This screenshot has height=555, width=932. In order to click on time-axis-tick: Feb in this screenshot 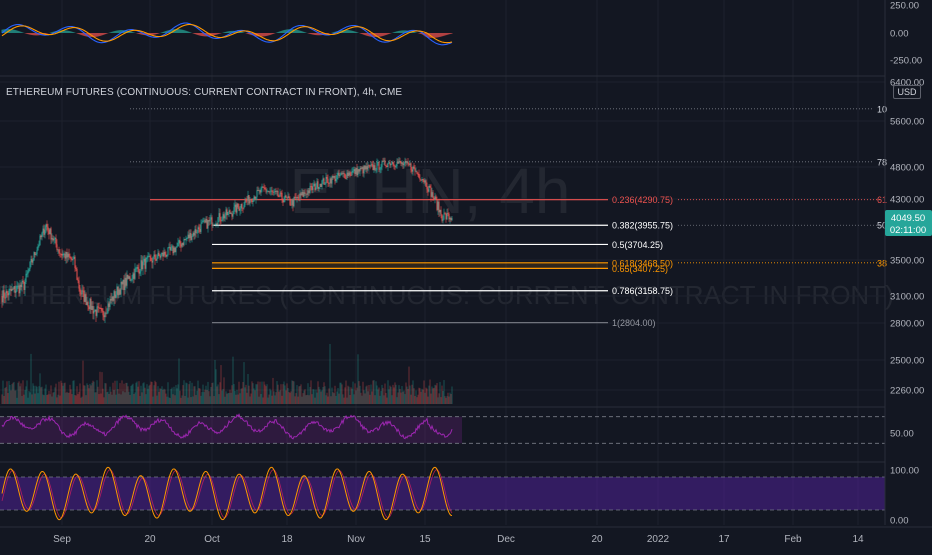, I will do `click(793, 539)`.